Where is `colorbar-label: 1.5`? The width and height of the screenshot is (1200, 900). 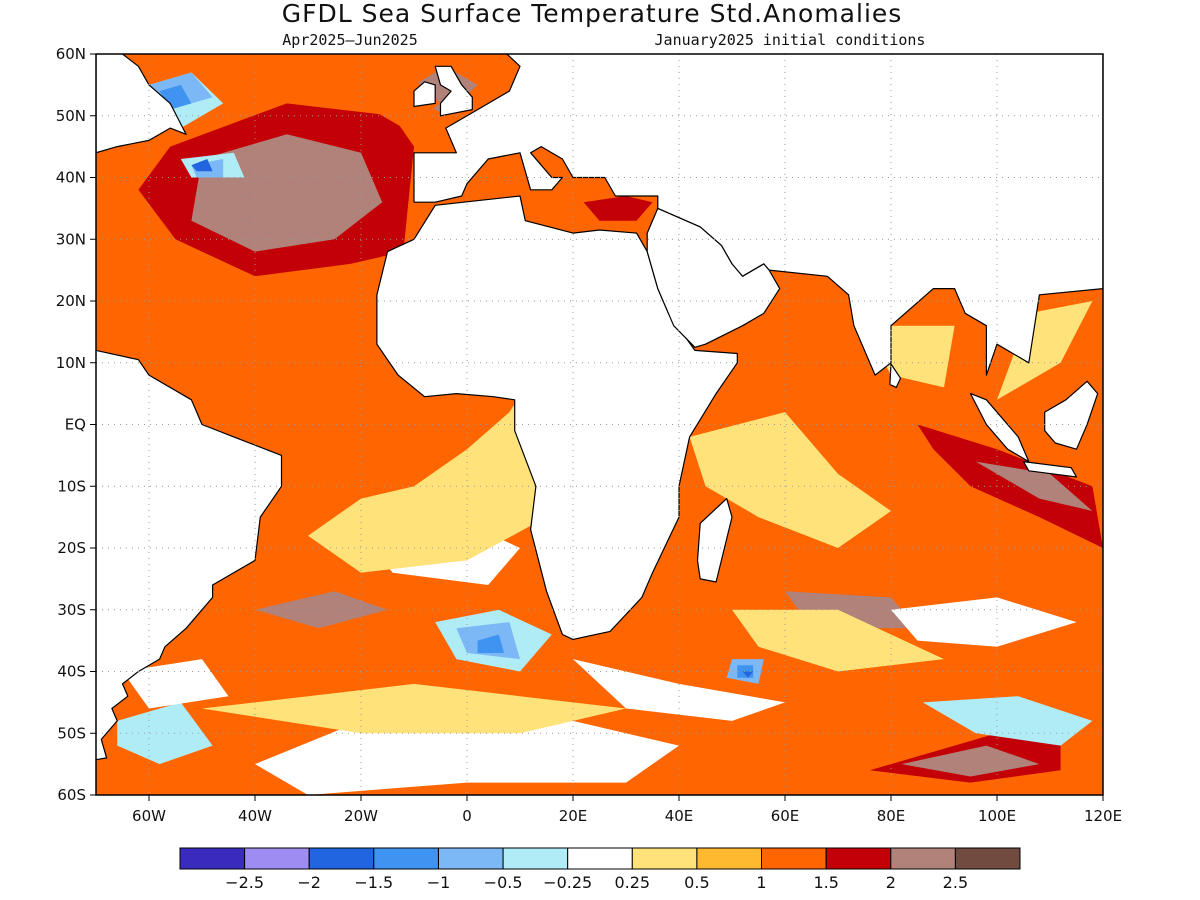
colorbar-label: 1.5 is located at coordinates (825, 882).